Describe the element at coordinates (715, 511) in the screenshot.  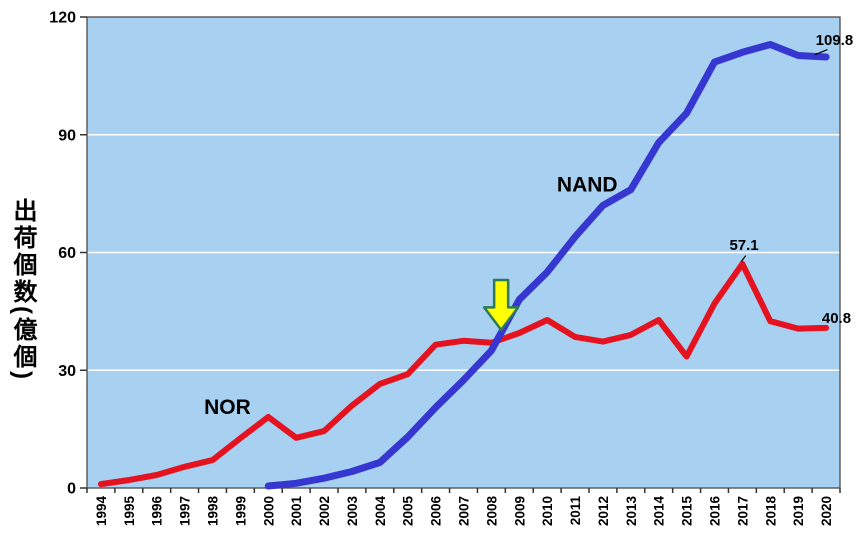
I see `x-year-label-2016: 2016` at that location.